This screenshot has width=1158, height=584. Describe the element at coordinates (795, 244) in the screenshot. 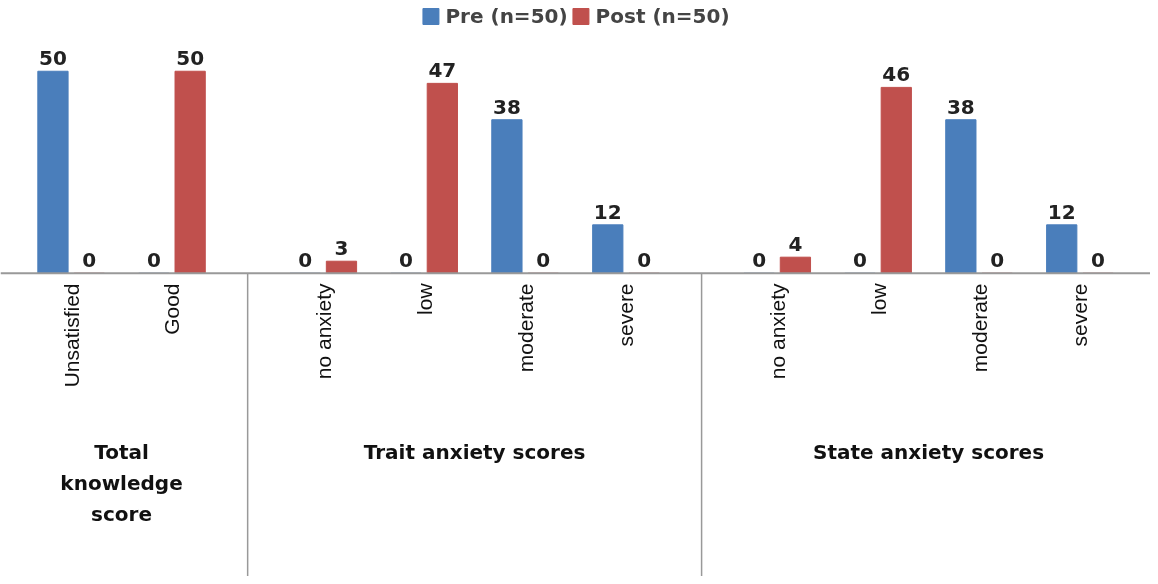

I see `data-label: 4` at that location.